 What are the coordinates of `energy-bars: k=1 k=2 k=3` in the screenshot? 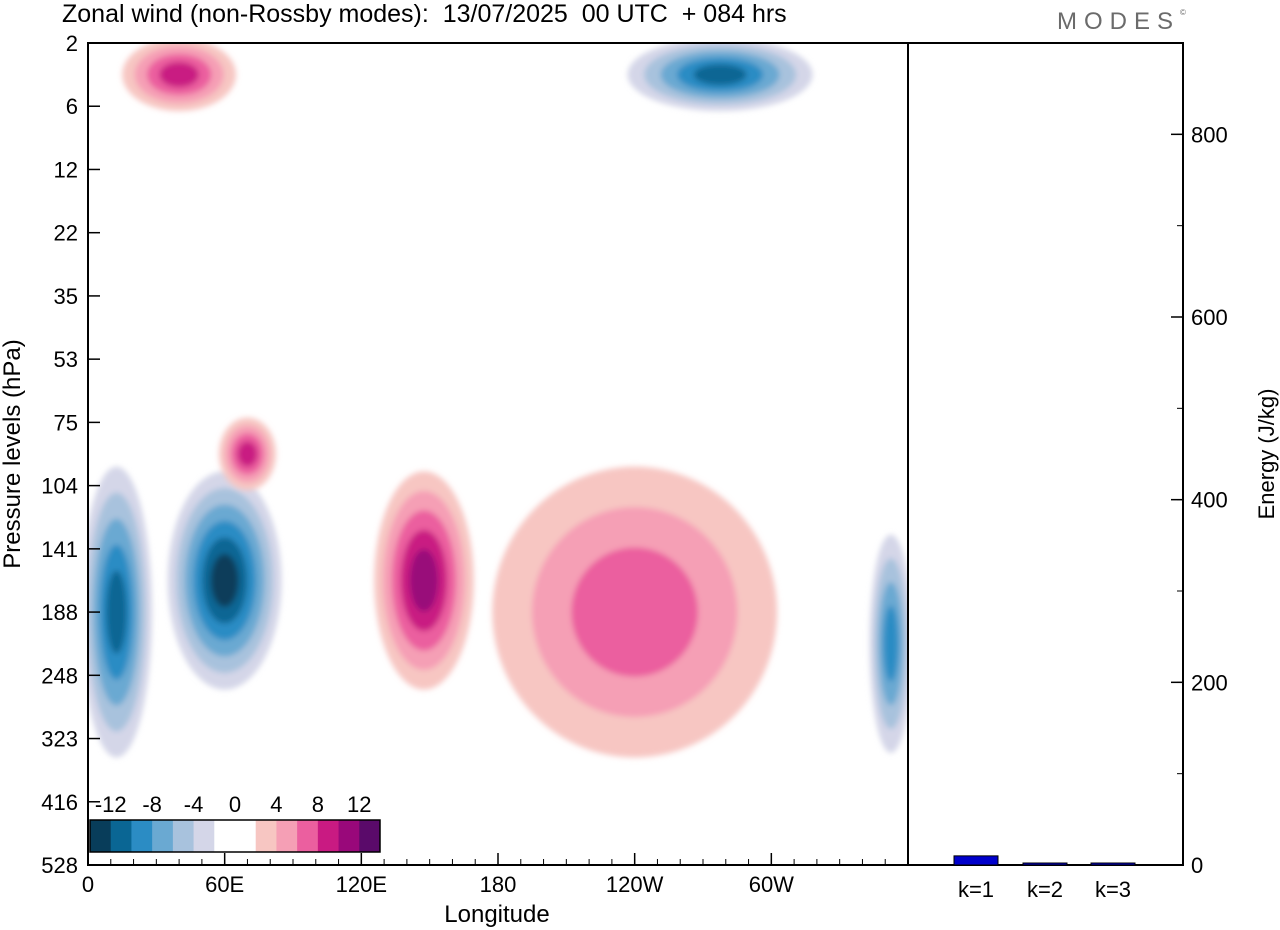 It's located at (1044, 878).